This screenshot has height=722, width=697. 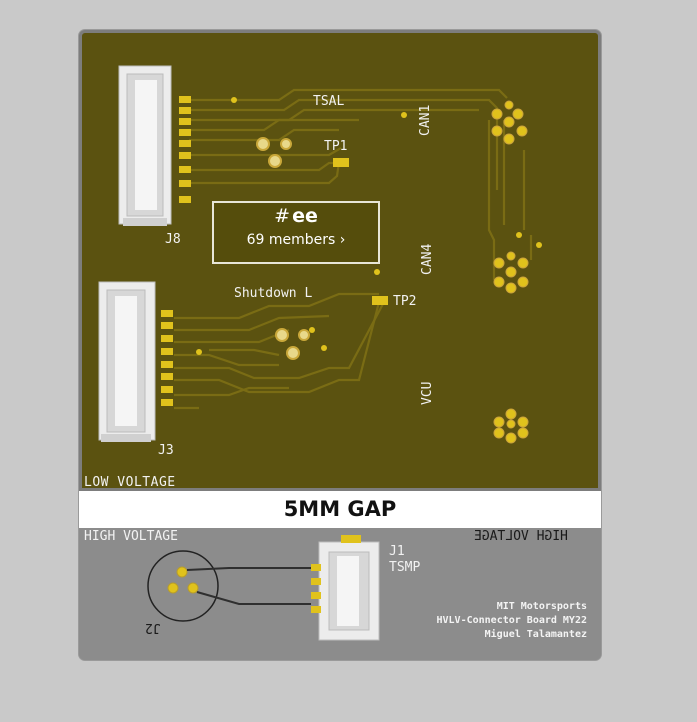 What do you see at coordinates (425, 120) in the screenshot?
I see `can1-label: CAN1` at bounding box center [425, 120].